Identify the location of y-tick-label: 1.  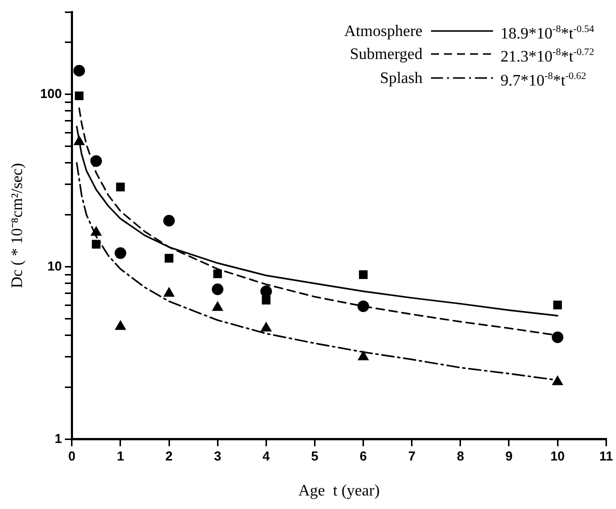
(58, 438).